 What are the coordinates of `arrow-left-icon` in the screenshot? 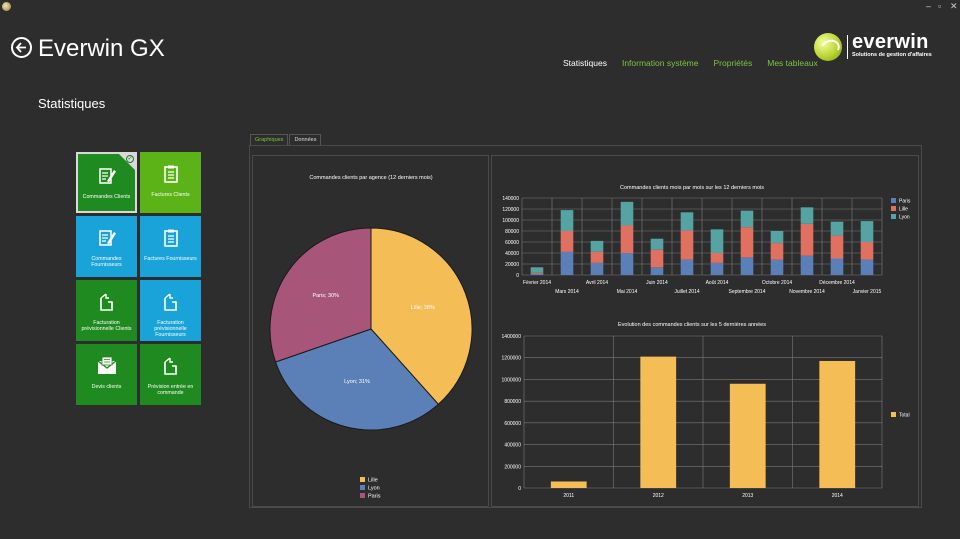 It's located at (20, 47).